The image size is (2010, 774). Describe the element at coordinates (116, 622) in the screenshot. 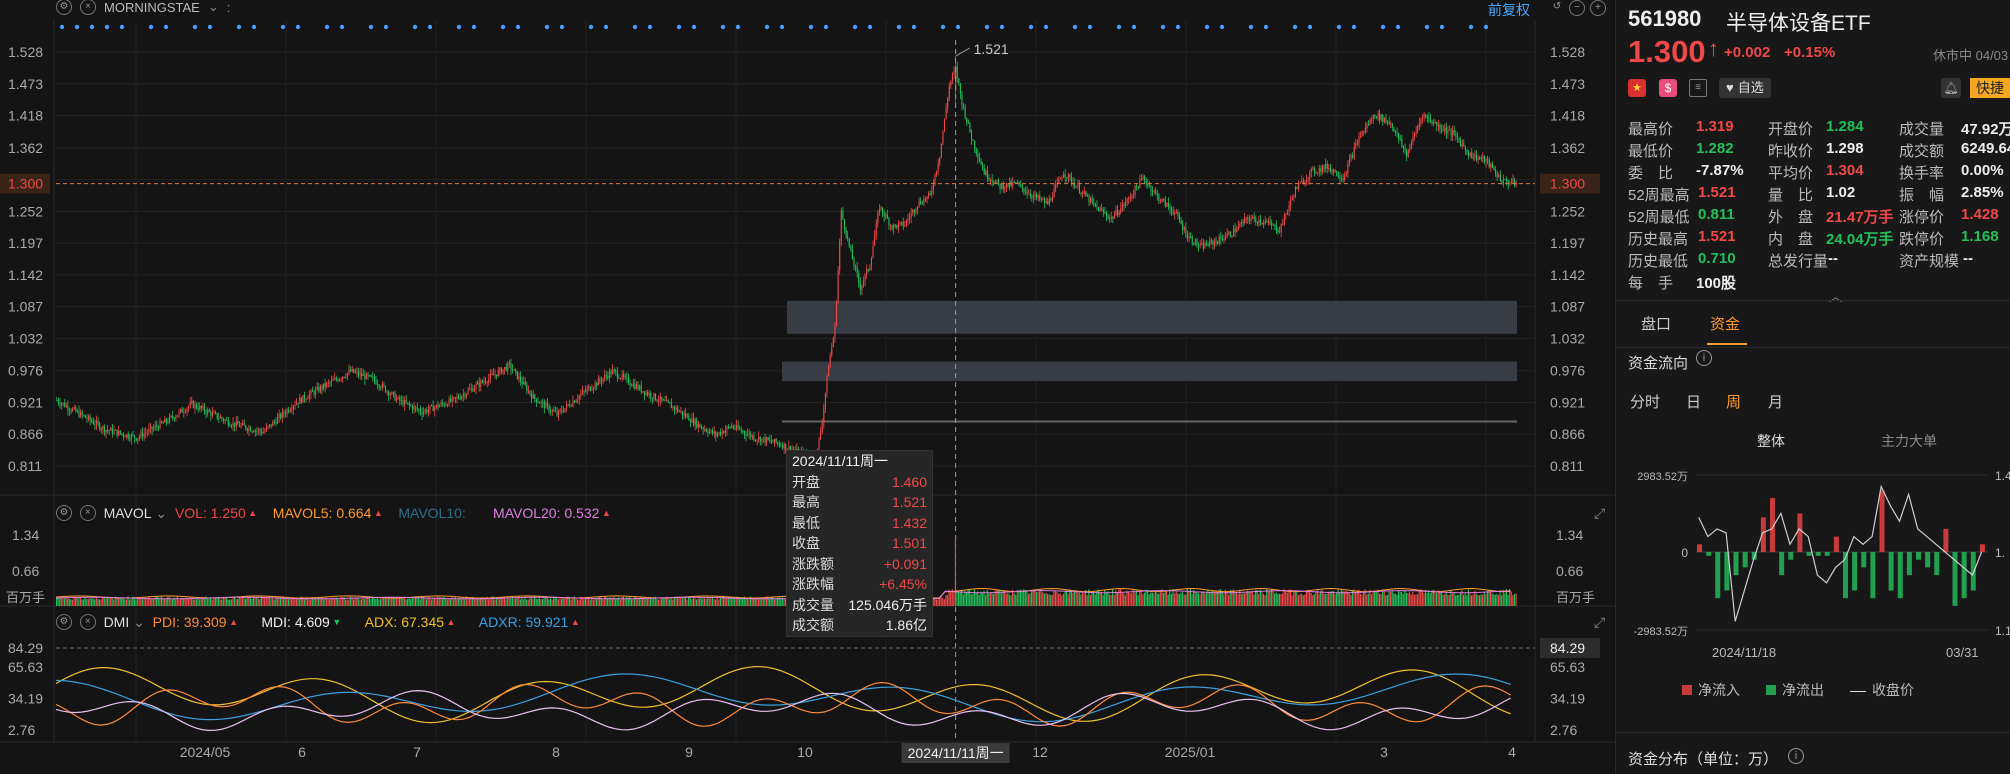

I see `dmi-indicator-name: DMI` at that location.